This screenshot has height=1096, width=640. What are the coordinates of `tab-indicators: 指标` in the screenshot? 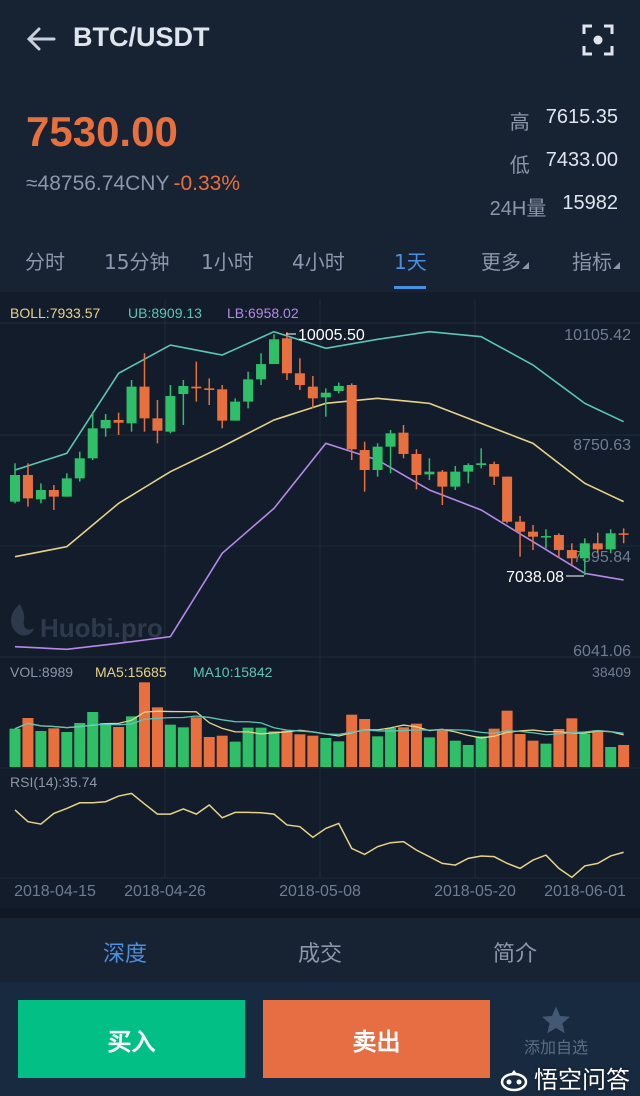 It's located at (596, 260).